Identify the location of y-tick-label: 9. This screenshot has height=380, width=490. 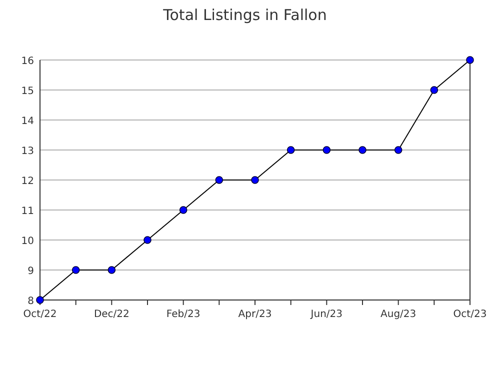
(31, 271).